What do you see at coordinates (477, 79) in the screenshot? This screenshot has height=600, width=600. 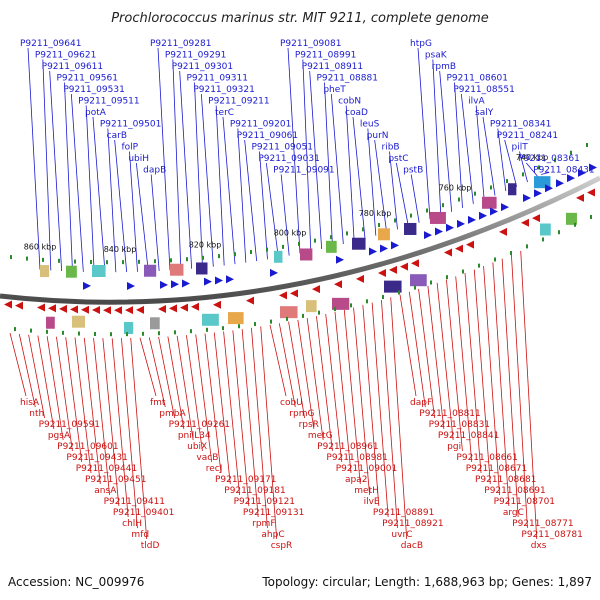 I see `gene-label-forward: P9211_08601` at bounding box center [477, 79].